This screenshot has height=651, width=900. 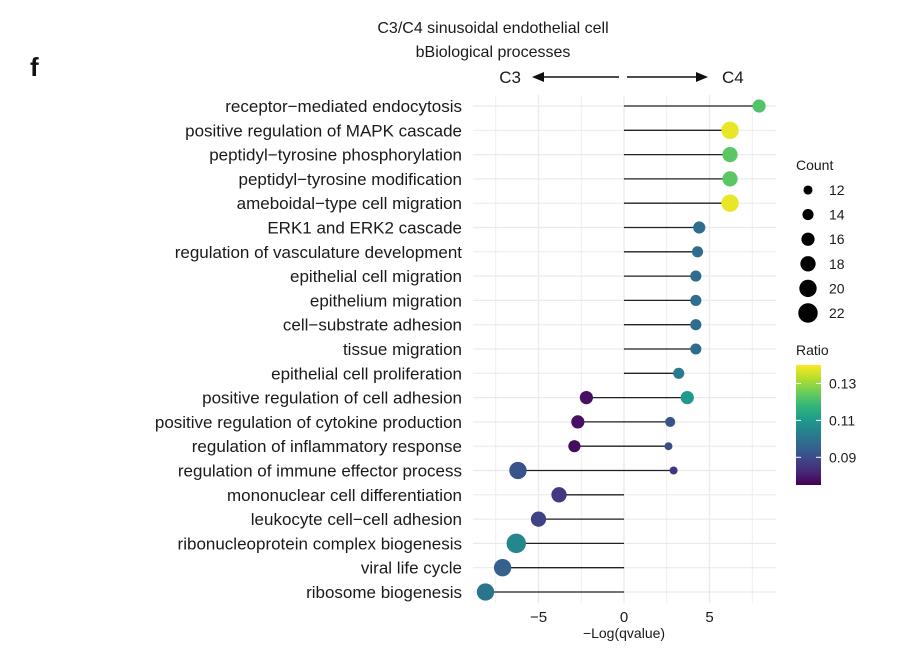 What do you see at coordinates (538, 617) in the screenshot?
I see `x-tick-label: −5` at bounding box center [538, 617].